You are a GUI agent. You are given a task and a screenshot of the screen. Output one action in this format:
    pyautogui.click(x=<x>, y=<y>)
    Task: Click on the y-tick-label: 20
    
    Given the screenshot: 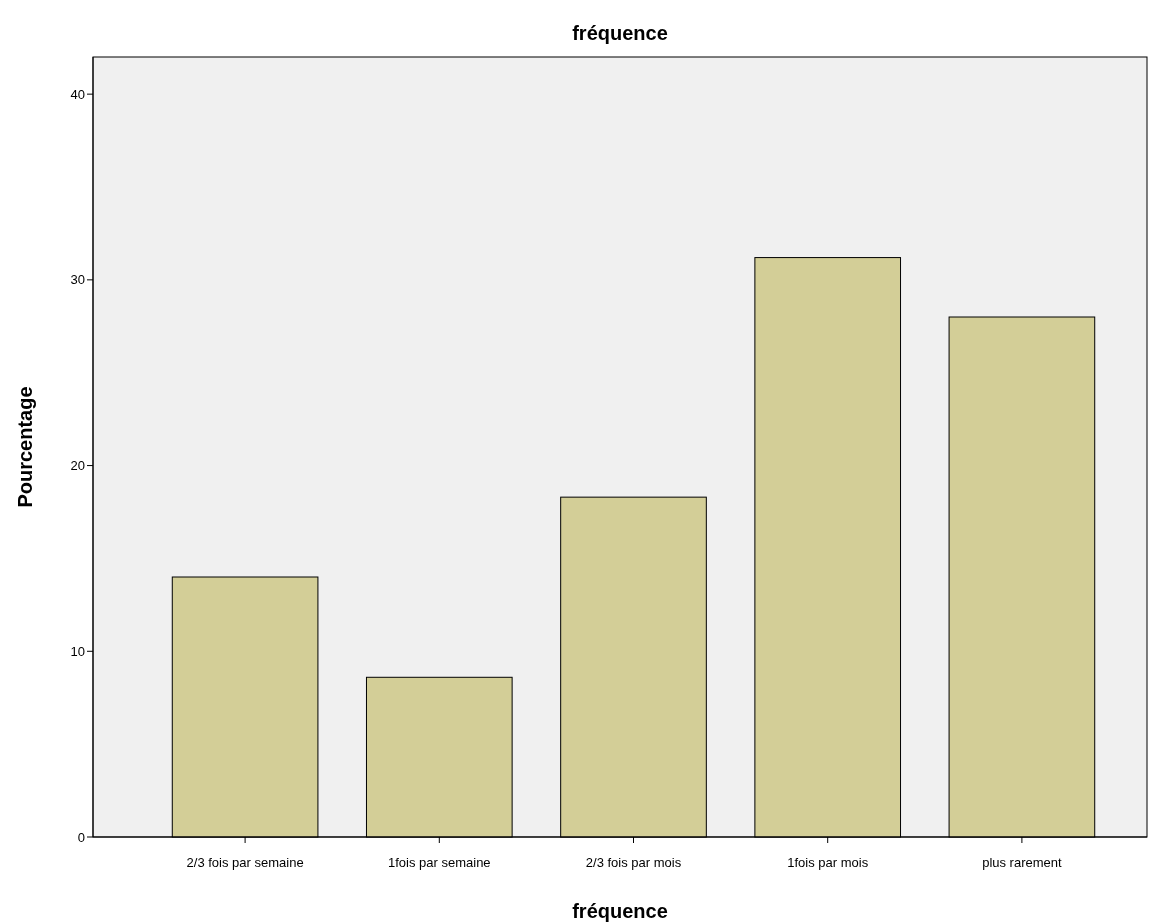 What is the action you would take?
    pyautogui.click(x=77, y=466)
    